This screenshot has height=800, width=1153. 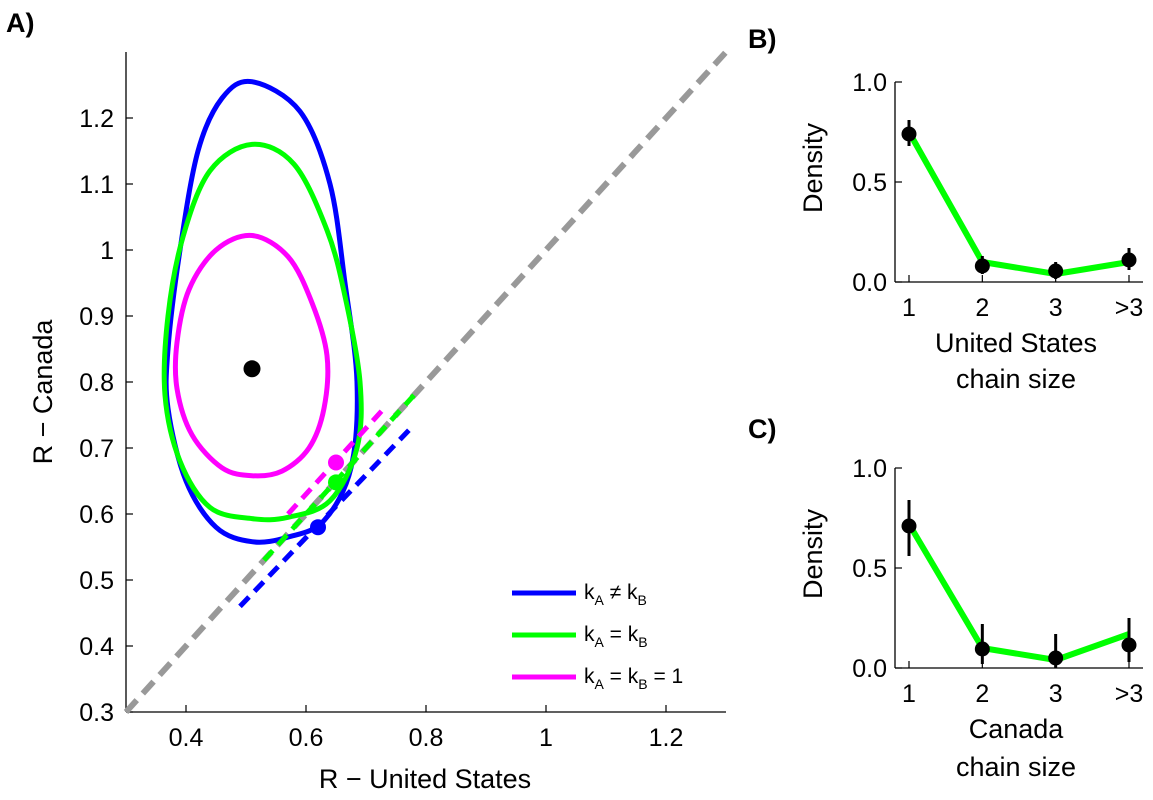 I want to click on panel-c-xtick-label: 2, so click(x=982, y=694).